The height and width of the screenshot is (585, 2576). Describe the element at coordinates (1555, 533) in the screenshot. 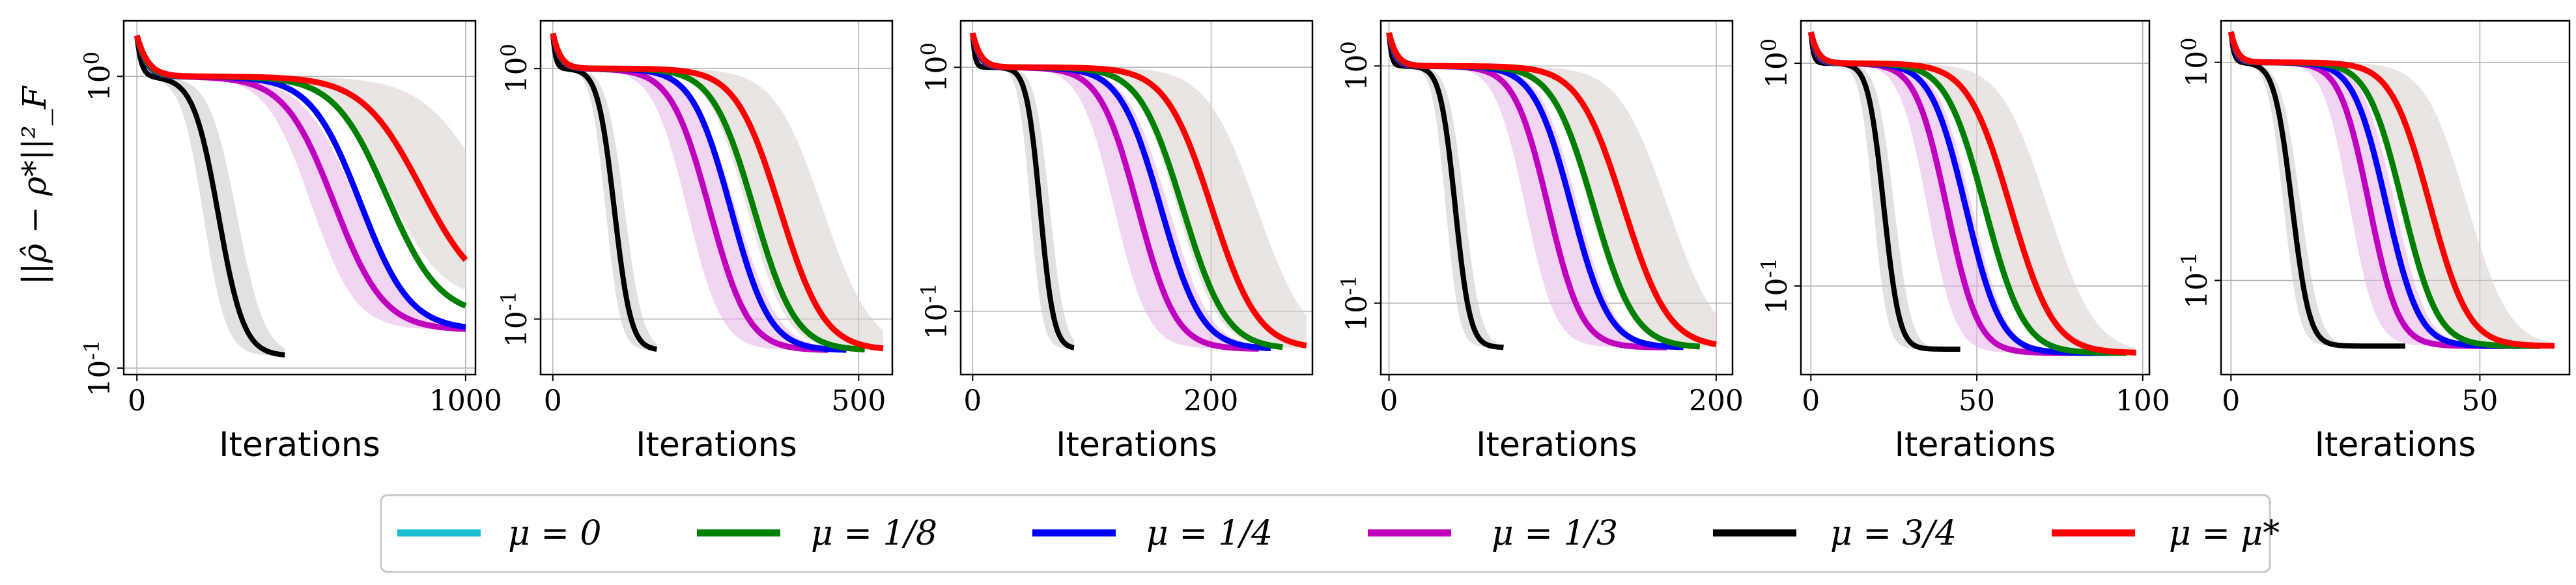

I see `legend-label-mu13: μ = 1/3` at that location.